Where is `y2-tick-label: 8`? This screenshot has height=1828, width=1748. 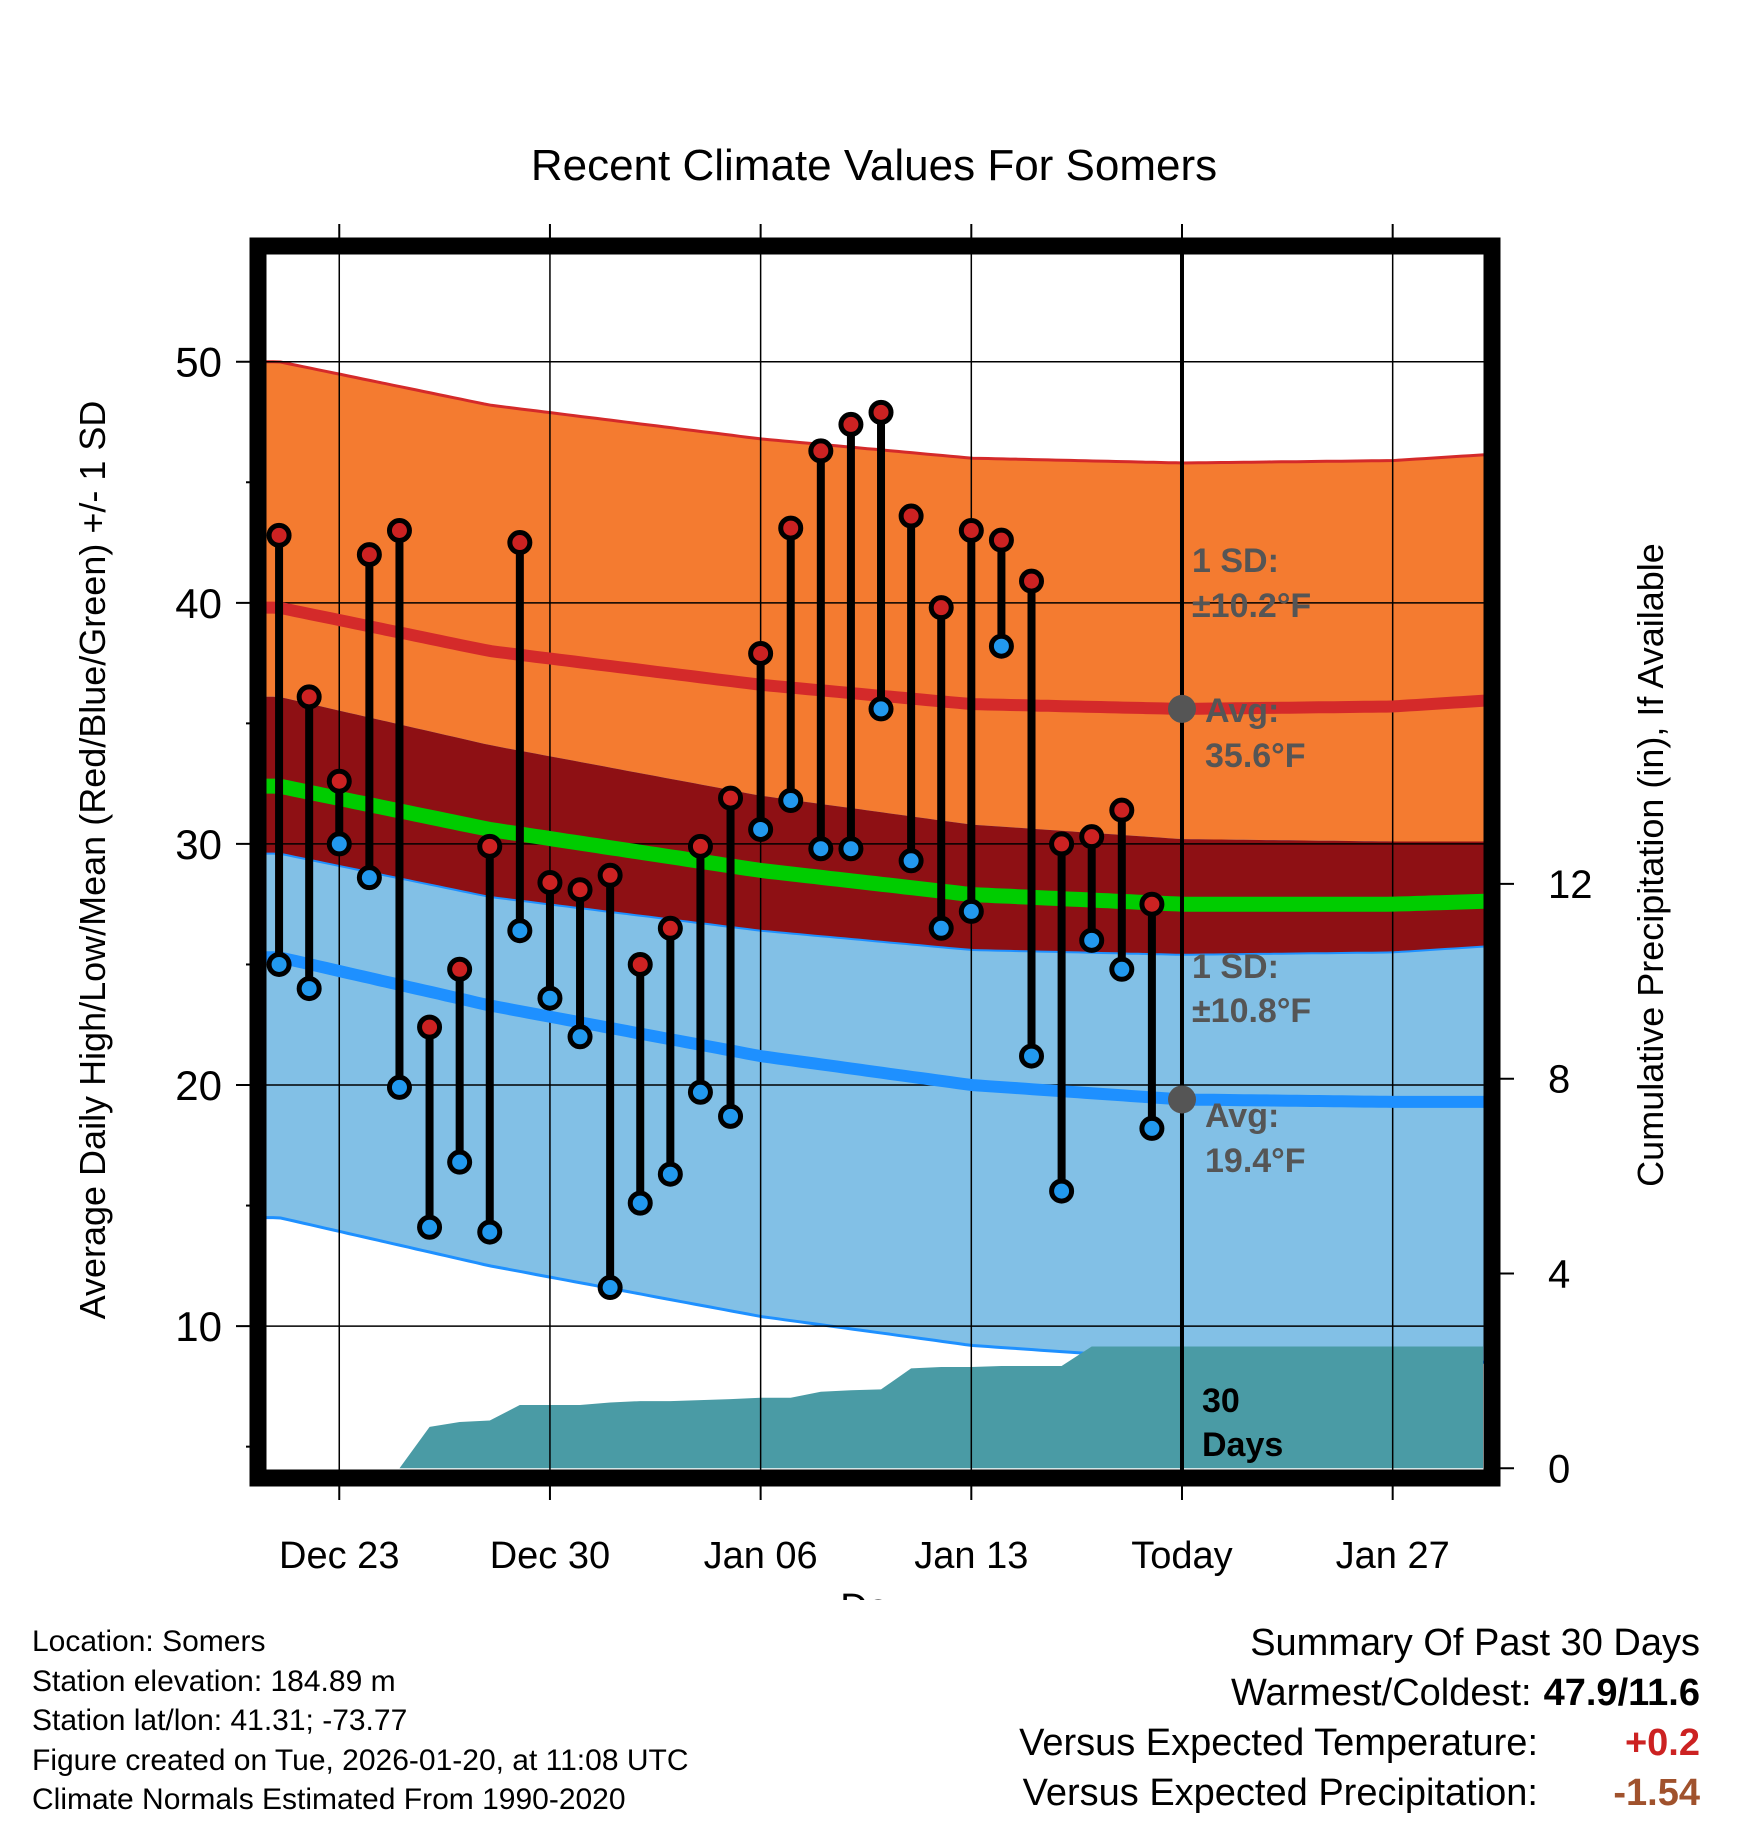 y2-tick-label: 8 is located at coordinates (1559, 1080).